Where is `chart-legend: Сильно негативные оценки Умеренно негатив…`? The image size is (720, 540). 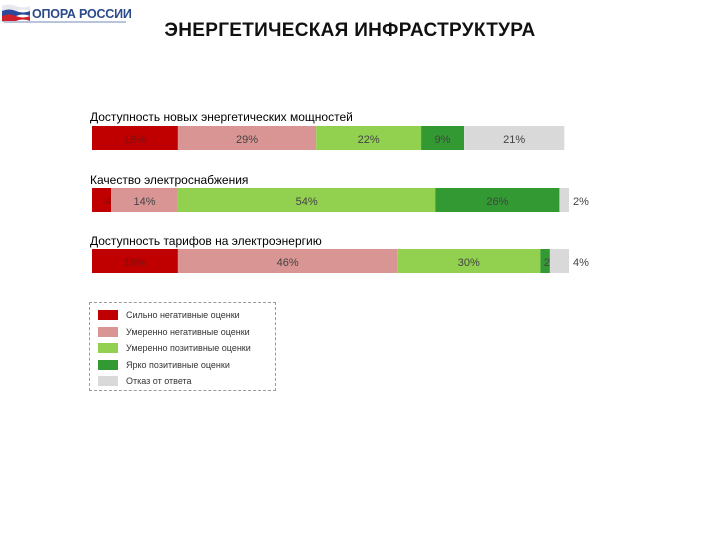
chart-legend: Сильно негативные оценки Умеренно негатив… is located at coordinates (182, 346).